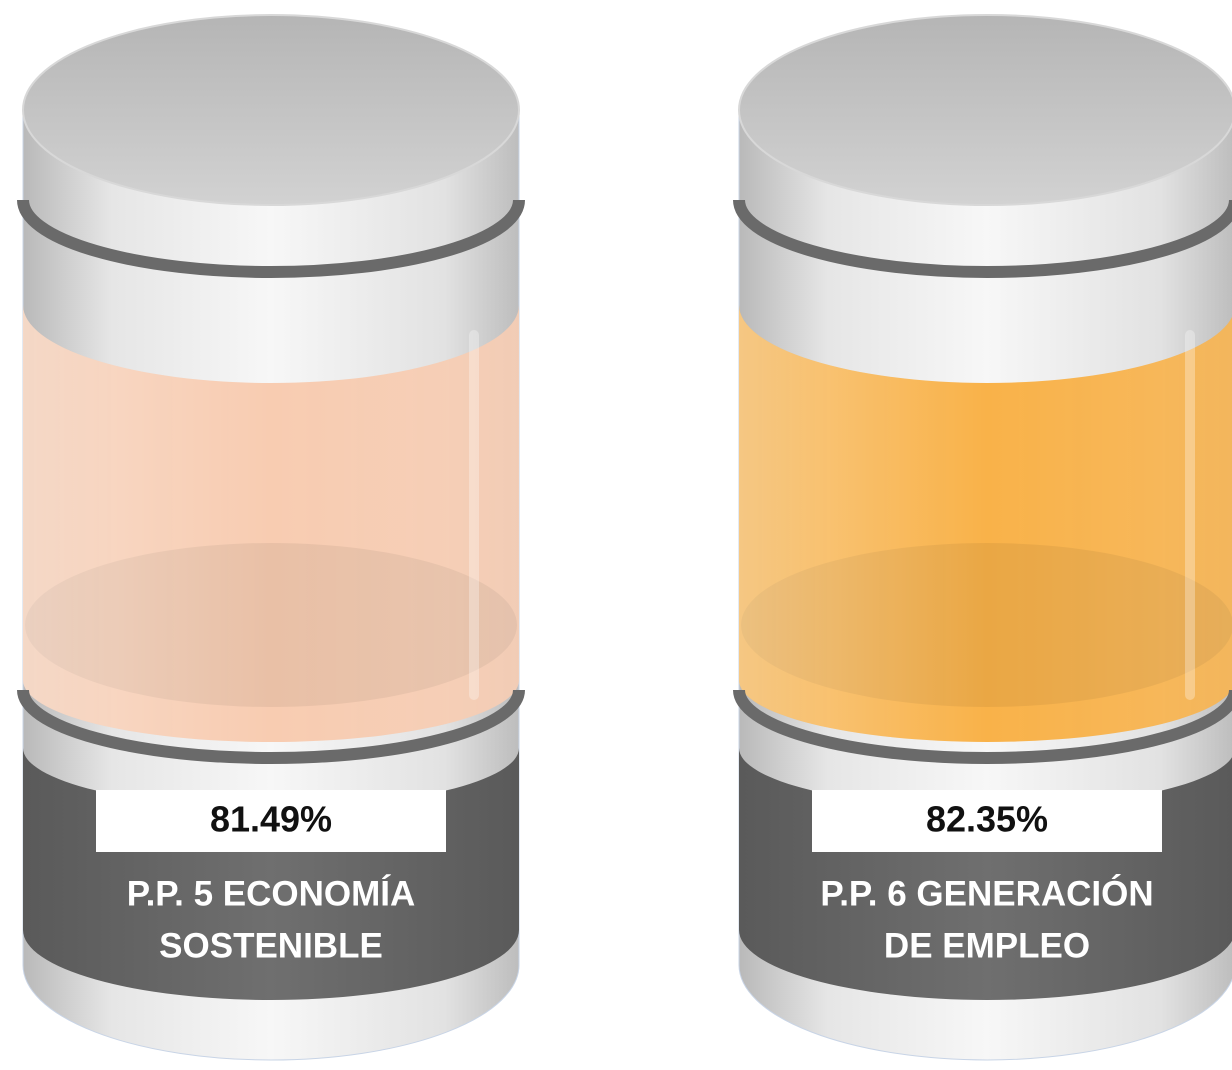 Image resolution: width=1232 pixels, height=1070 pixels. Describe the element at coordinates (987, 945) in the screenshot. I see `cylinder-label: DE EMPLEO` at that location.